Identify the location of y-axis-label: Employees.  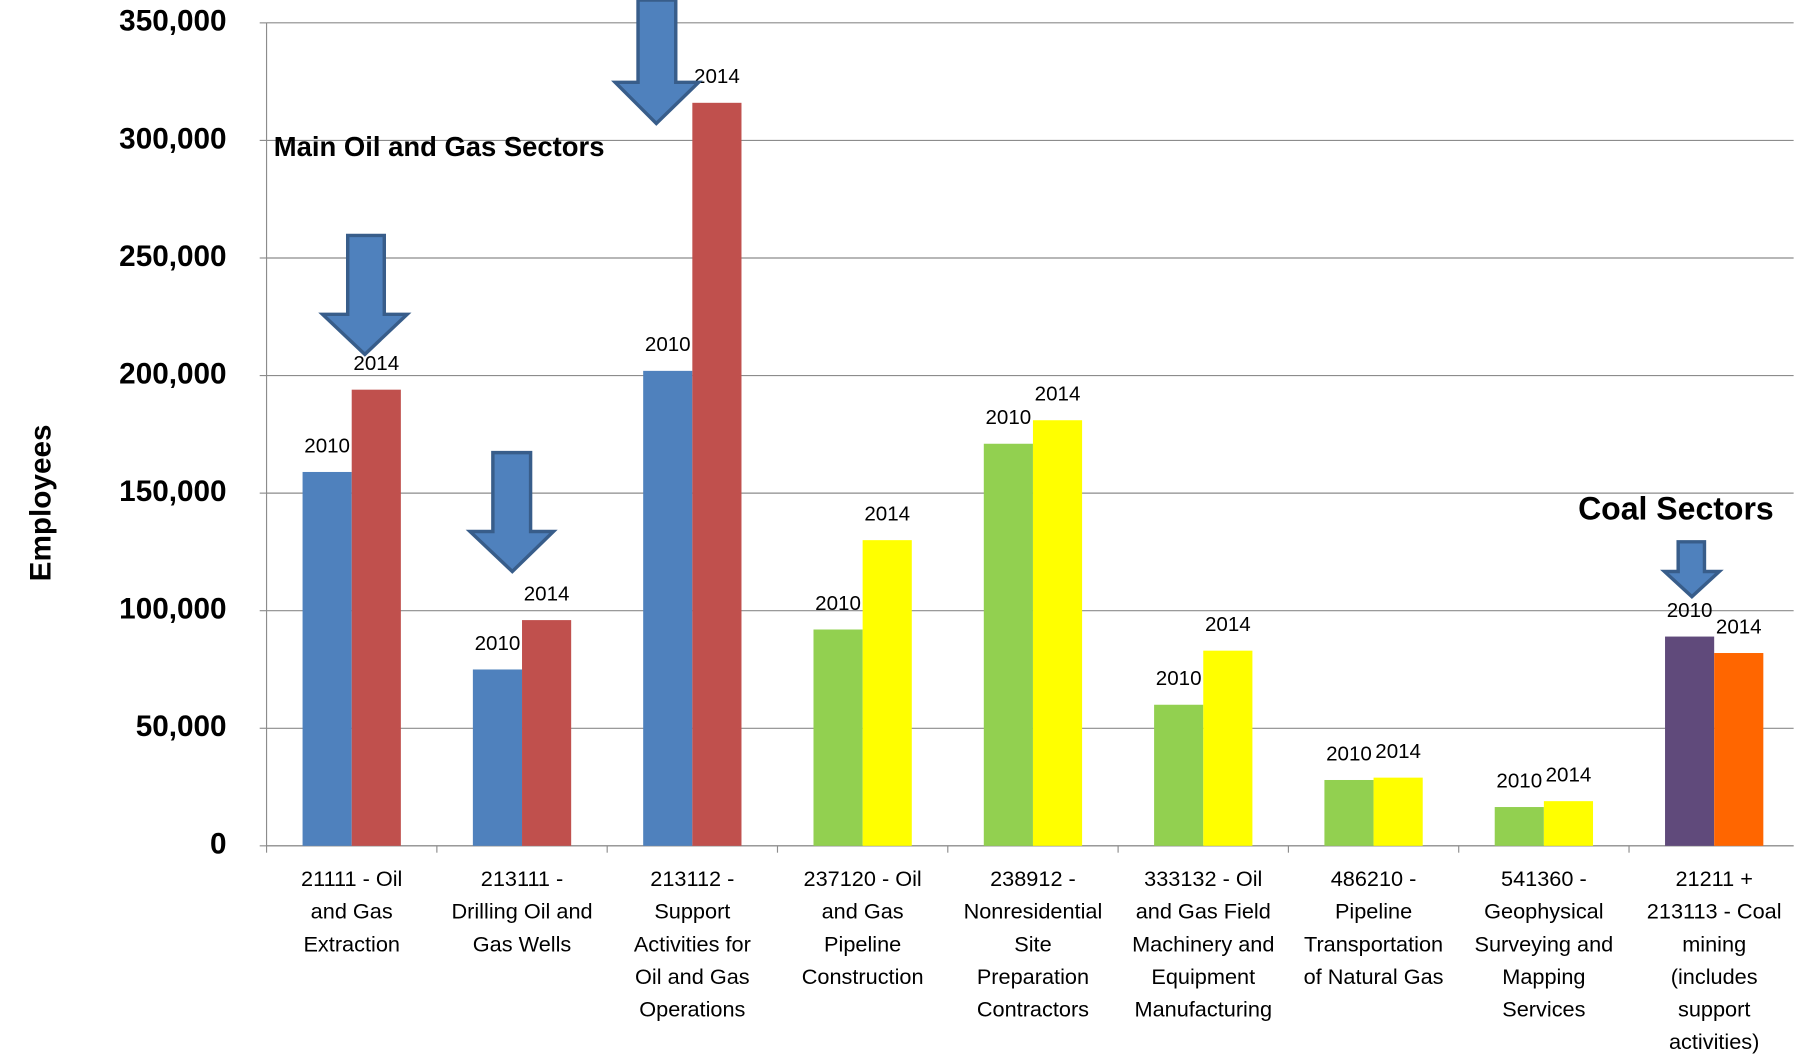
(40, 503).